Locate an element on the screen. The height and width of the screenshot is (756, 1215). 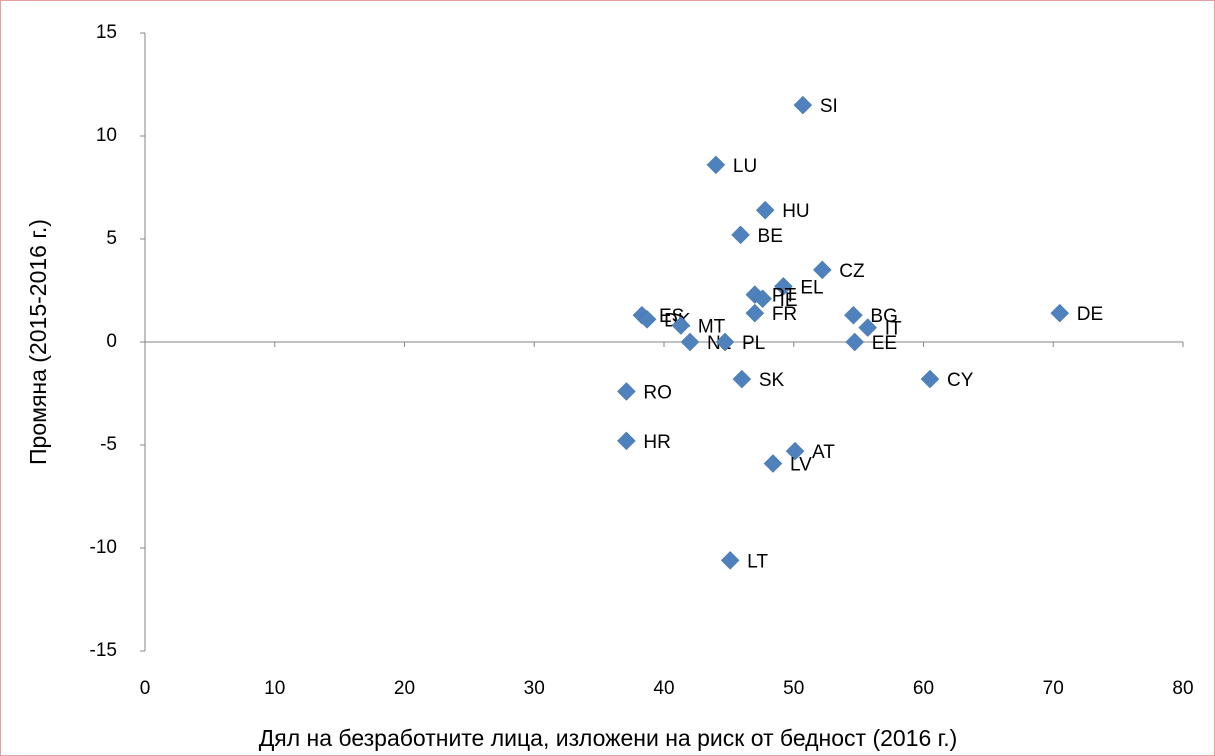
y-tick-label: -15 is located at coordinates (103, 650).